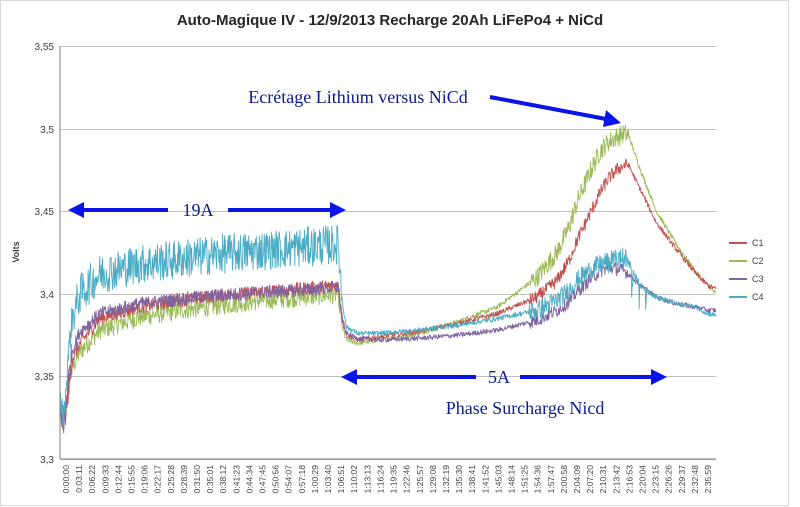  I want to click on x-tick-label: 1:22:46, so click(407, 479).